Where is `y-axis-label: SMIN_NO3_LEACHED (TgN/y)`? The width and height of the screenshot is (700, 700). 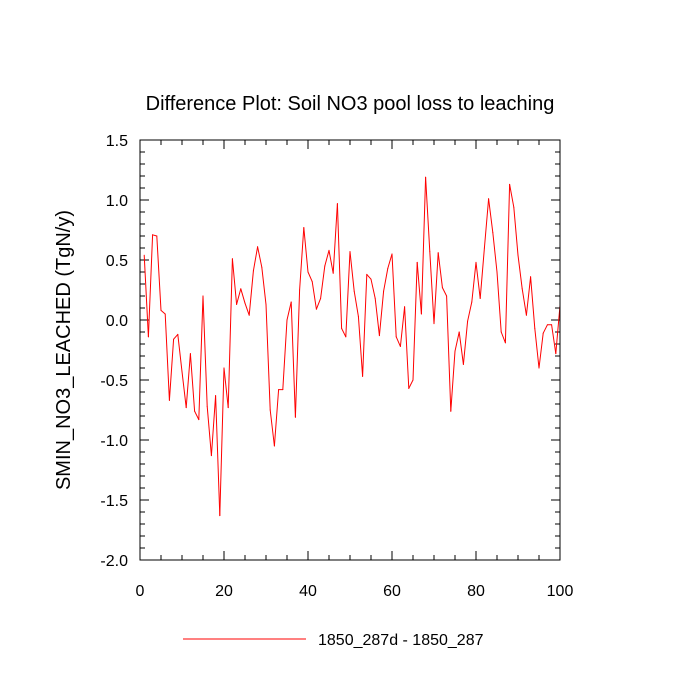 y-axis-label: SMIN_NO3_LEACHED (TgN/y) is located at coordinates (64, 350).